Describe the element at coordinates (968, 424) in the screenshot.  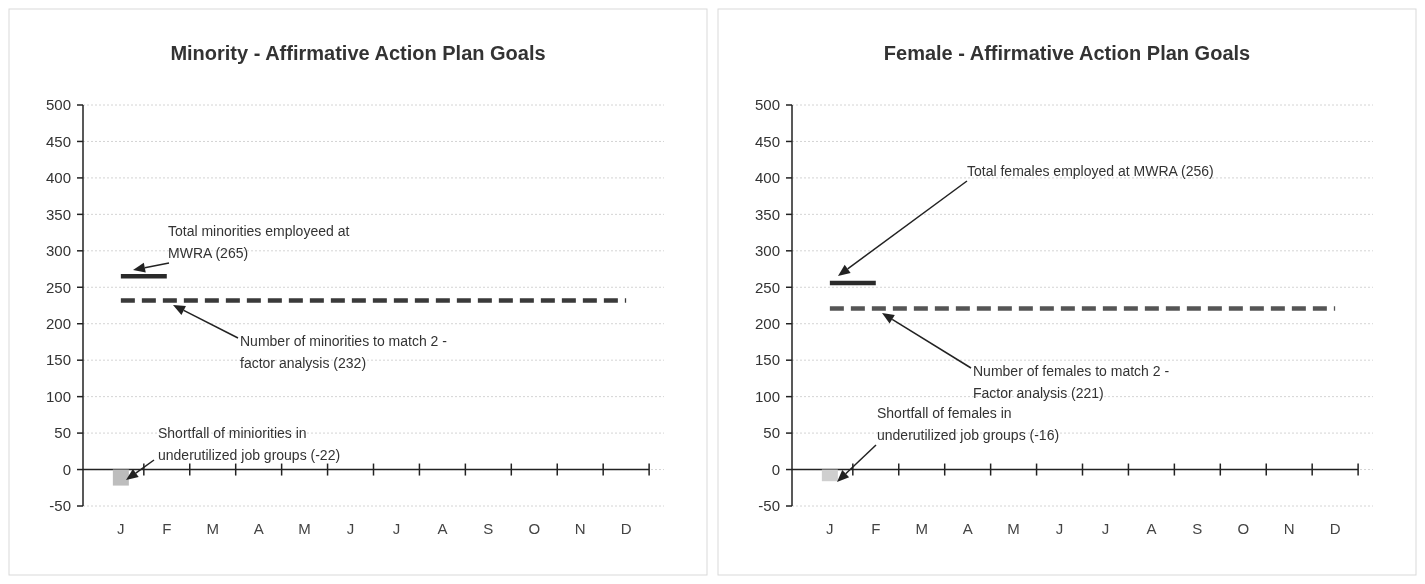
I see `annotation: Shortfall of females in underutilized job groups (-16)` at that location.